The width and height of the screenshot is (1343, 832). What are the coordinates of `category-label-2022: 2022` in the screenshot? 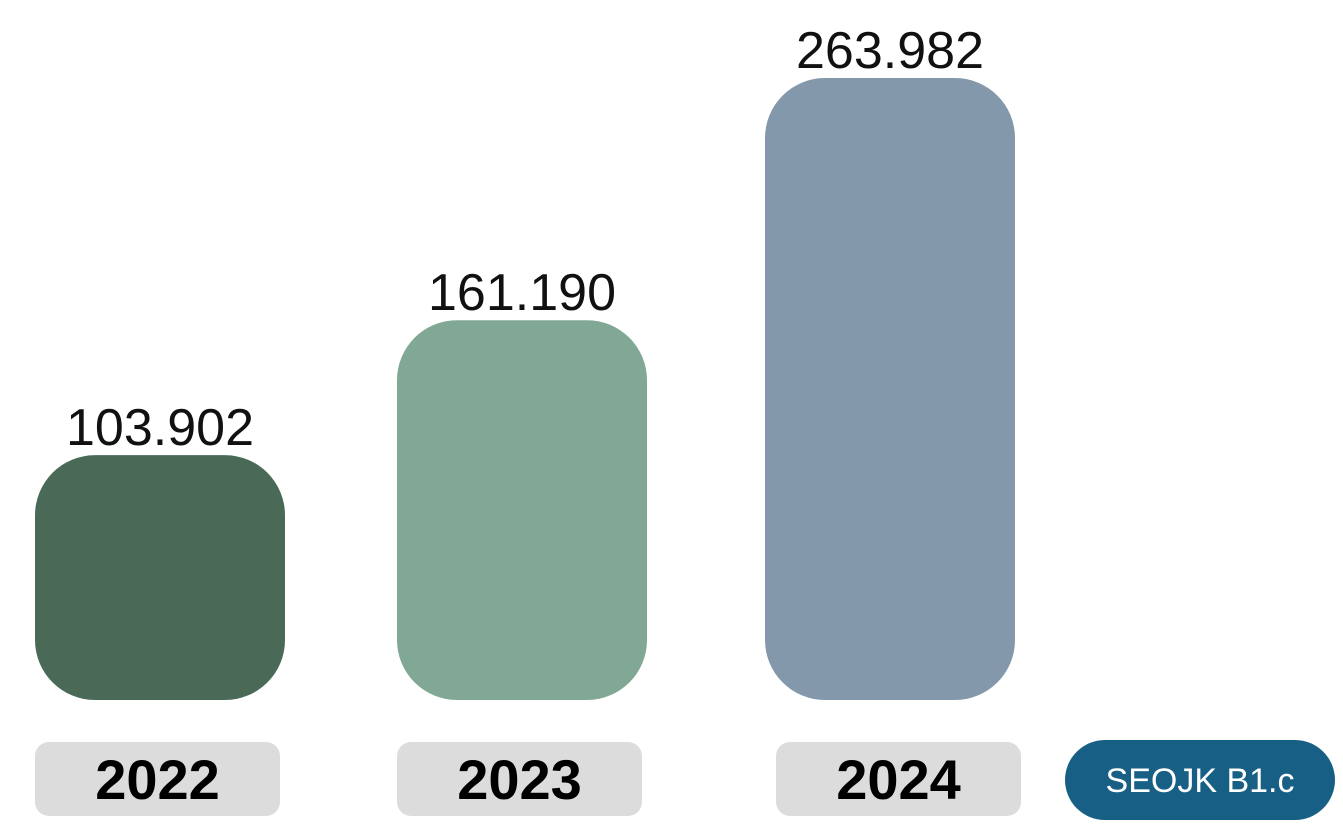 It's located at (157, 779).